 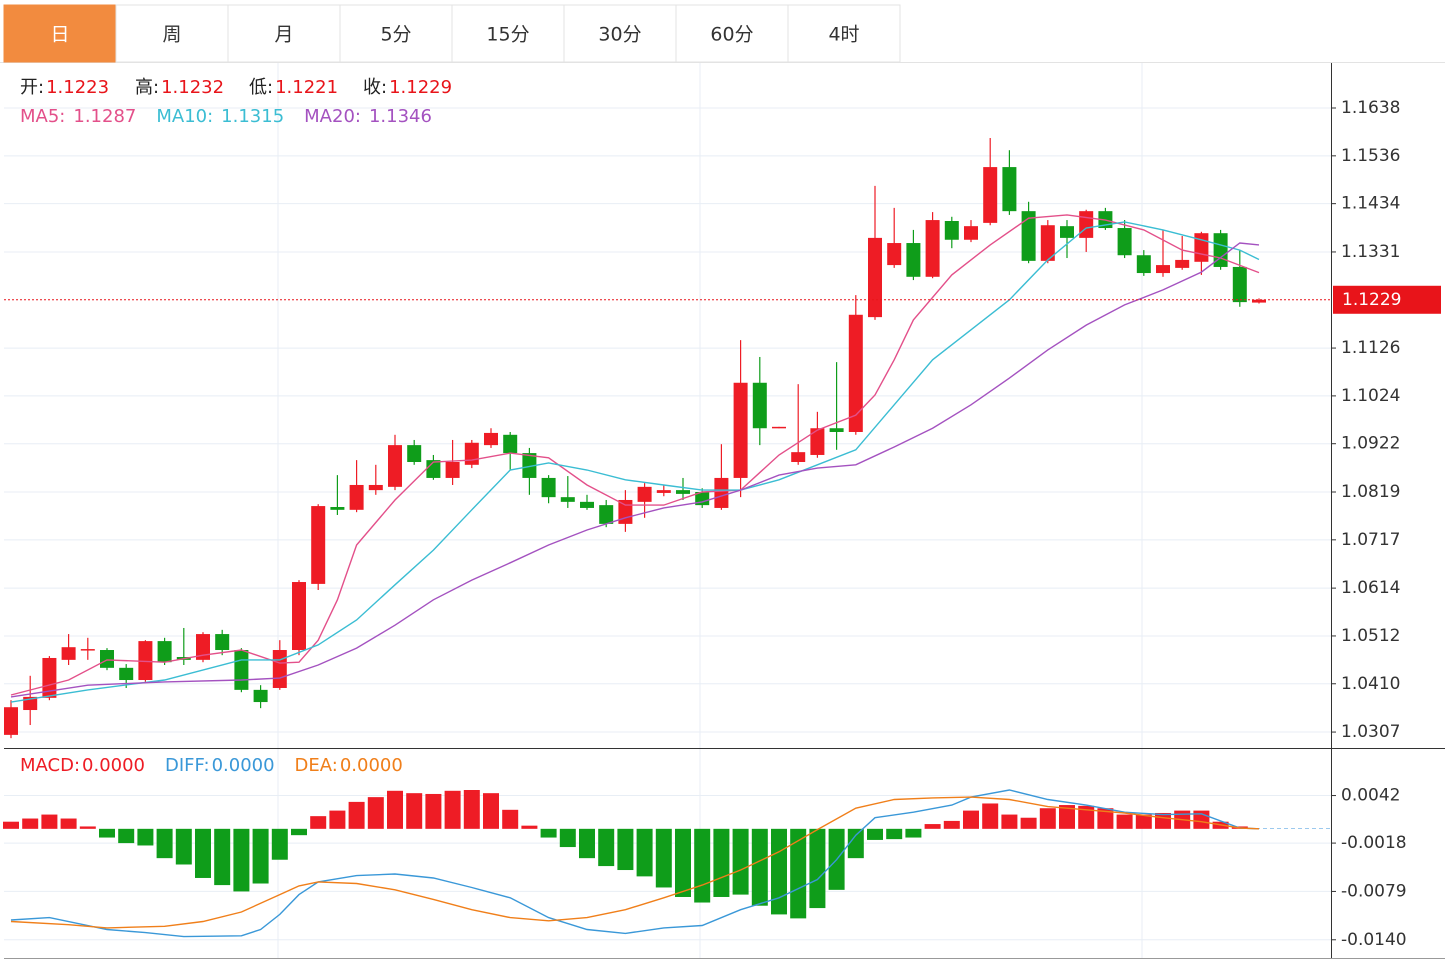 I want to click on ohlc-label: 收:, so click(x=375, y=87).